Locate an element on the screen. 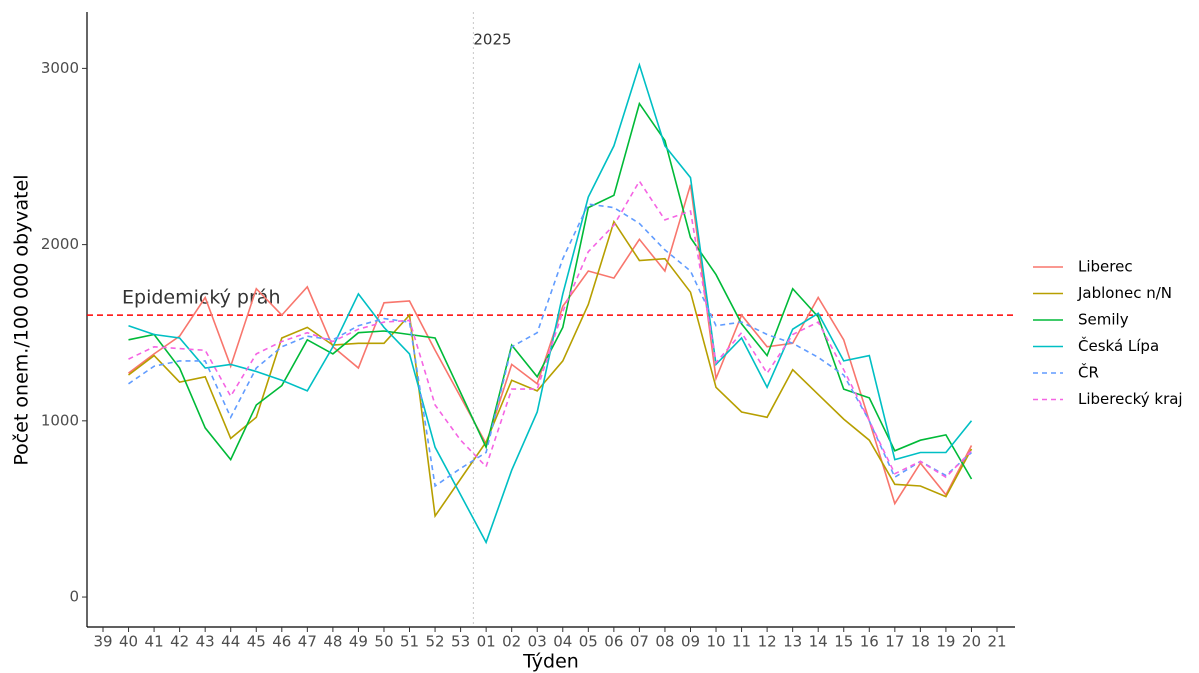 Image resolution: width=1199 pixels, height=673 pixels. x-tick-label: 50 is located at coordinates (383, 642).